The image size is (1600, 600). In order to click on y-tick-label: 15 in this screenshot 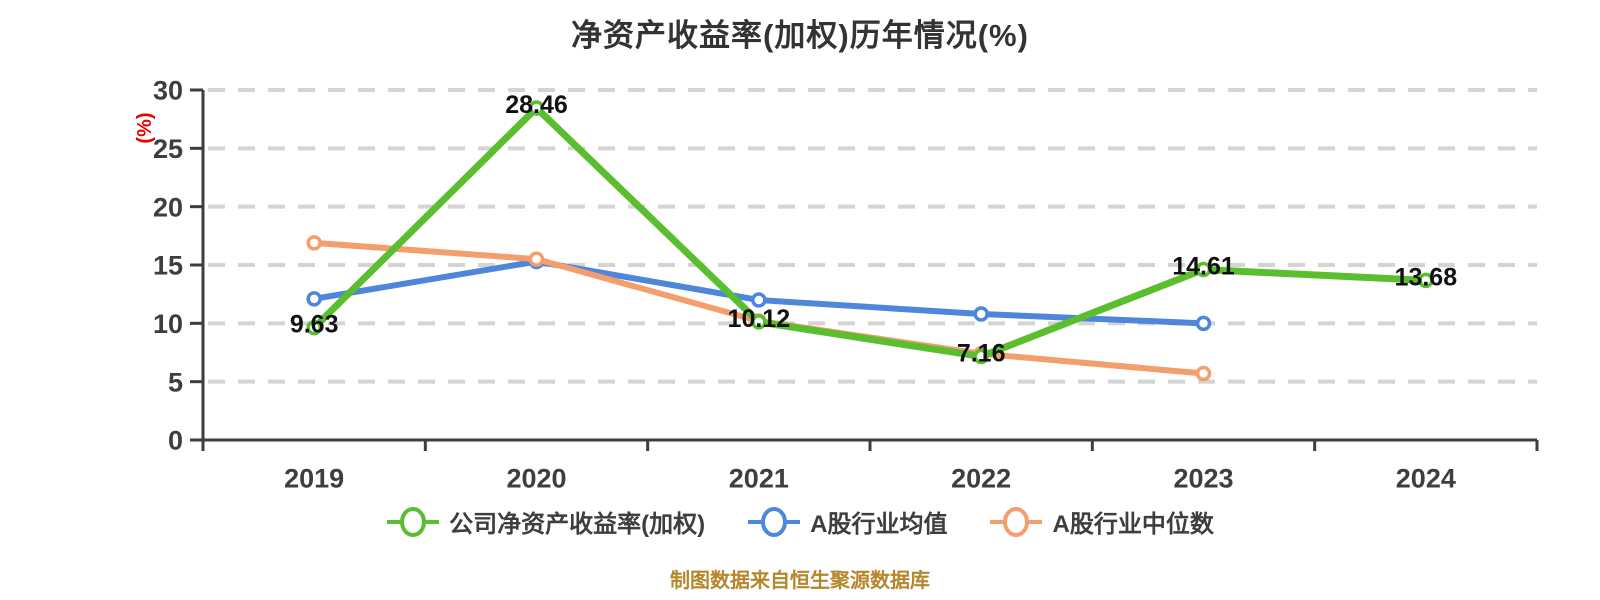, I will do `click(168, 266)`.